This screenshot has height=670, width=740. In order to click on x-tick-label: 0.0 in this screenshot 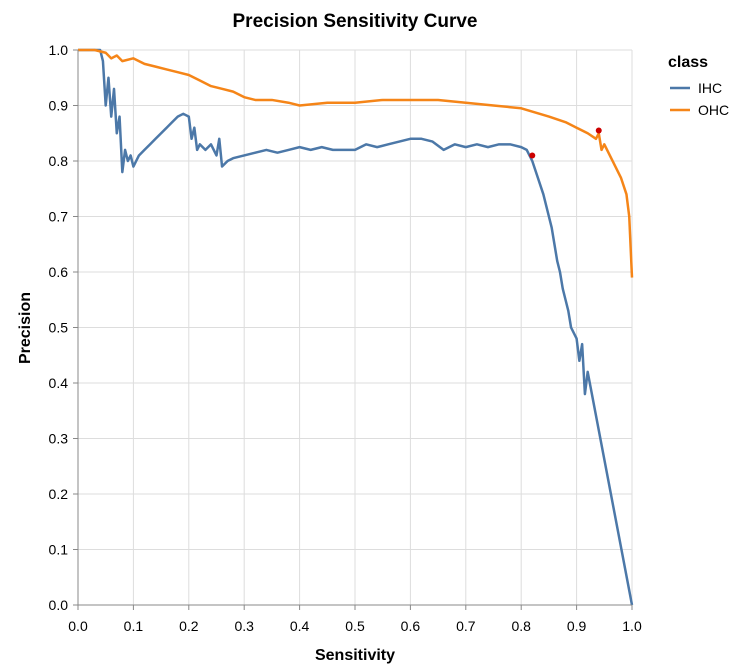, I will do `click(78, 626)`.